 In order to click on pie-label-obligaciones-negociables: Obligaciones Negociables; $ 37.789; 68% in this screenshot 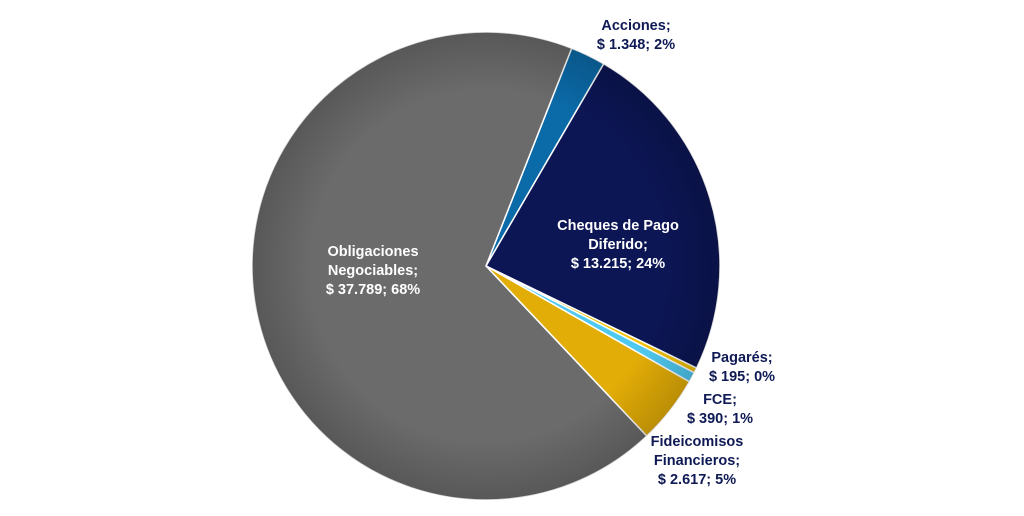, I will do `click(373, 271)`.